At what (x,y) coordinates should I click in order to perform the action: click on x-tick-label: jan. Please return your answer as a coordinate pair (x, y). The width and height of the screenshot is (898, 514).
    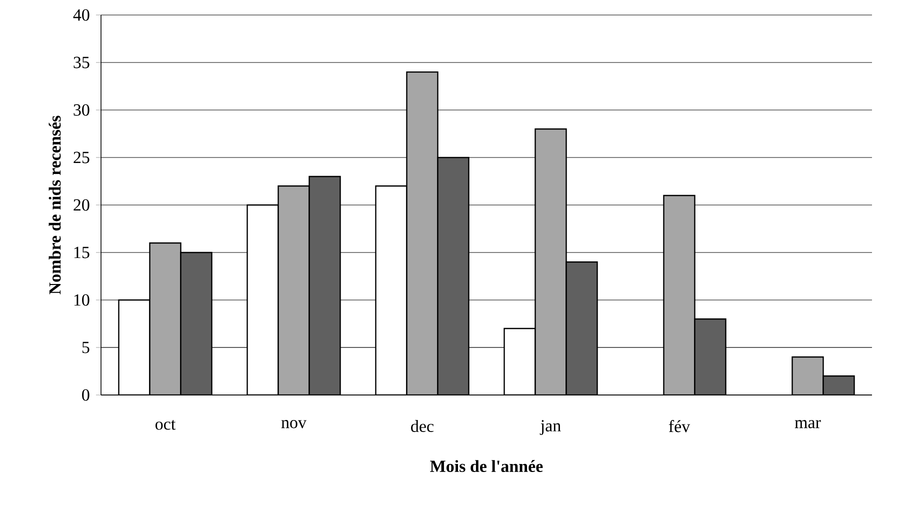
    Looking at the image, I should click on (550, 427).